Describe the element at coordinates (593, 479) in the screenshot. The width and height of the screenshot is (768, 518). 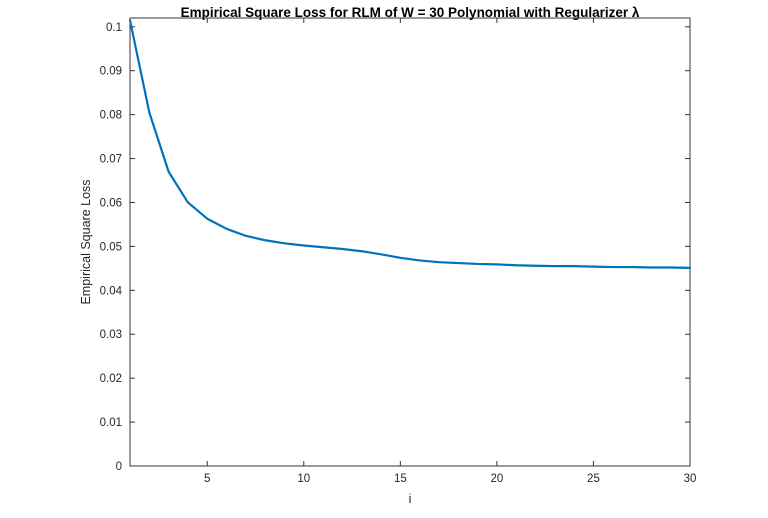
I see `x-tick-label: 25` at that location.